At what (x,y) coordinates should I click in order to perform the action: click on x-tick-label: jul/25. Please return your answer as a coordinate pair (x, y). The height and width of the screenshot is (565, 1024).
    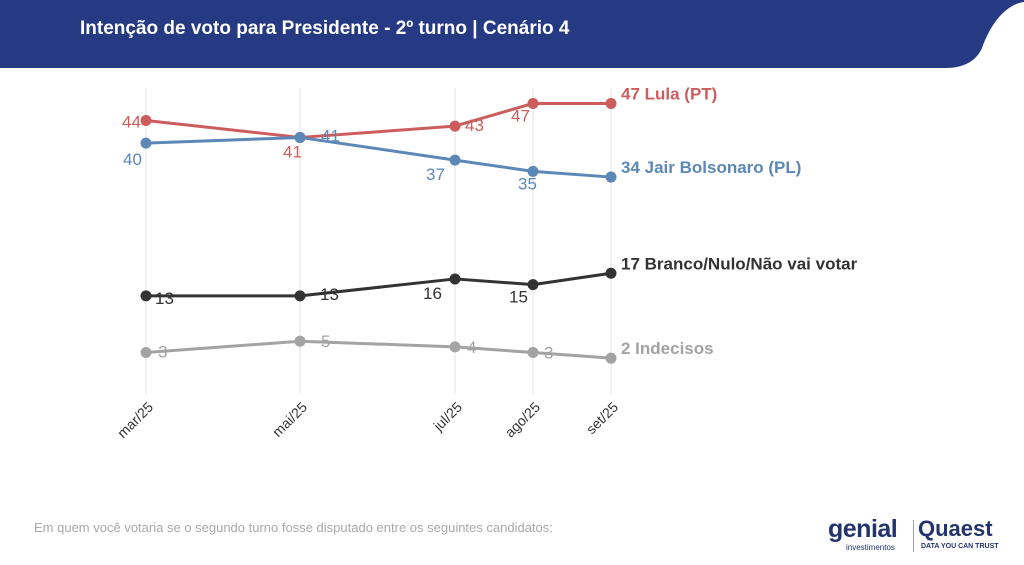
    Looking at the image, I should click on (447, 417).